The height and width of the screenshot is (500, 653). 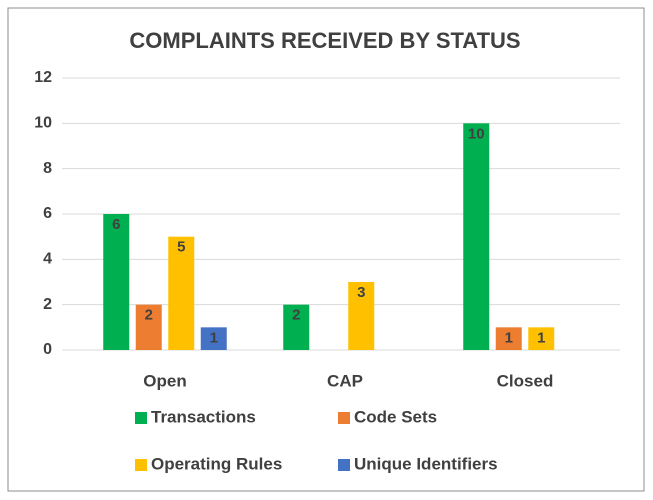 I want to click on data-label: 6, so click(x=116, y=224).